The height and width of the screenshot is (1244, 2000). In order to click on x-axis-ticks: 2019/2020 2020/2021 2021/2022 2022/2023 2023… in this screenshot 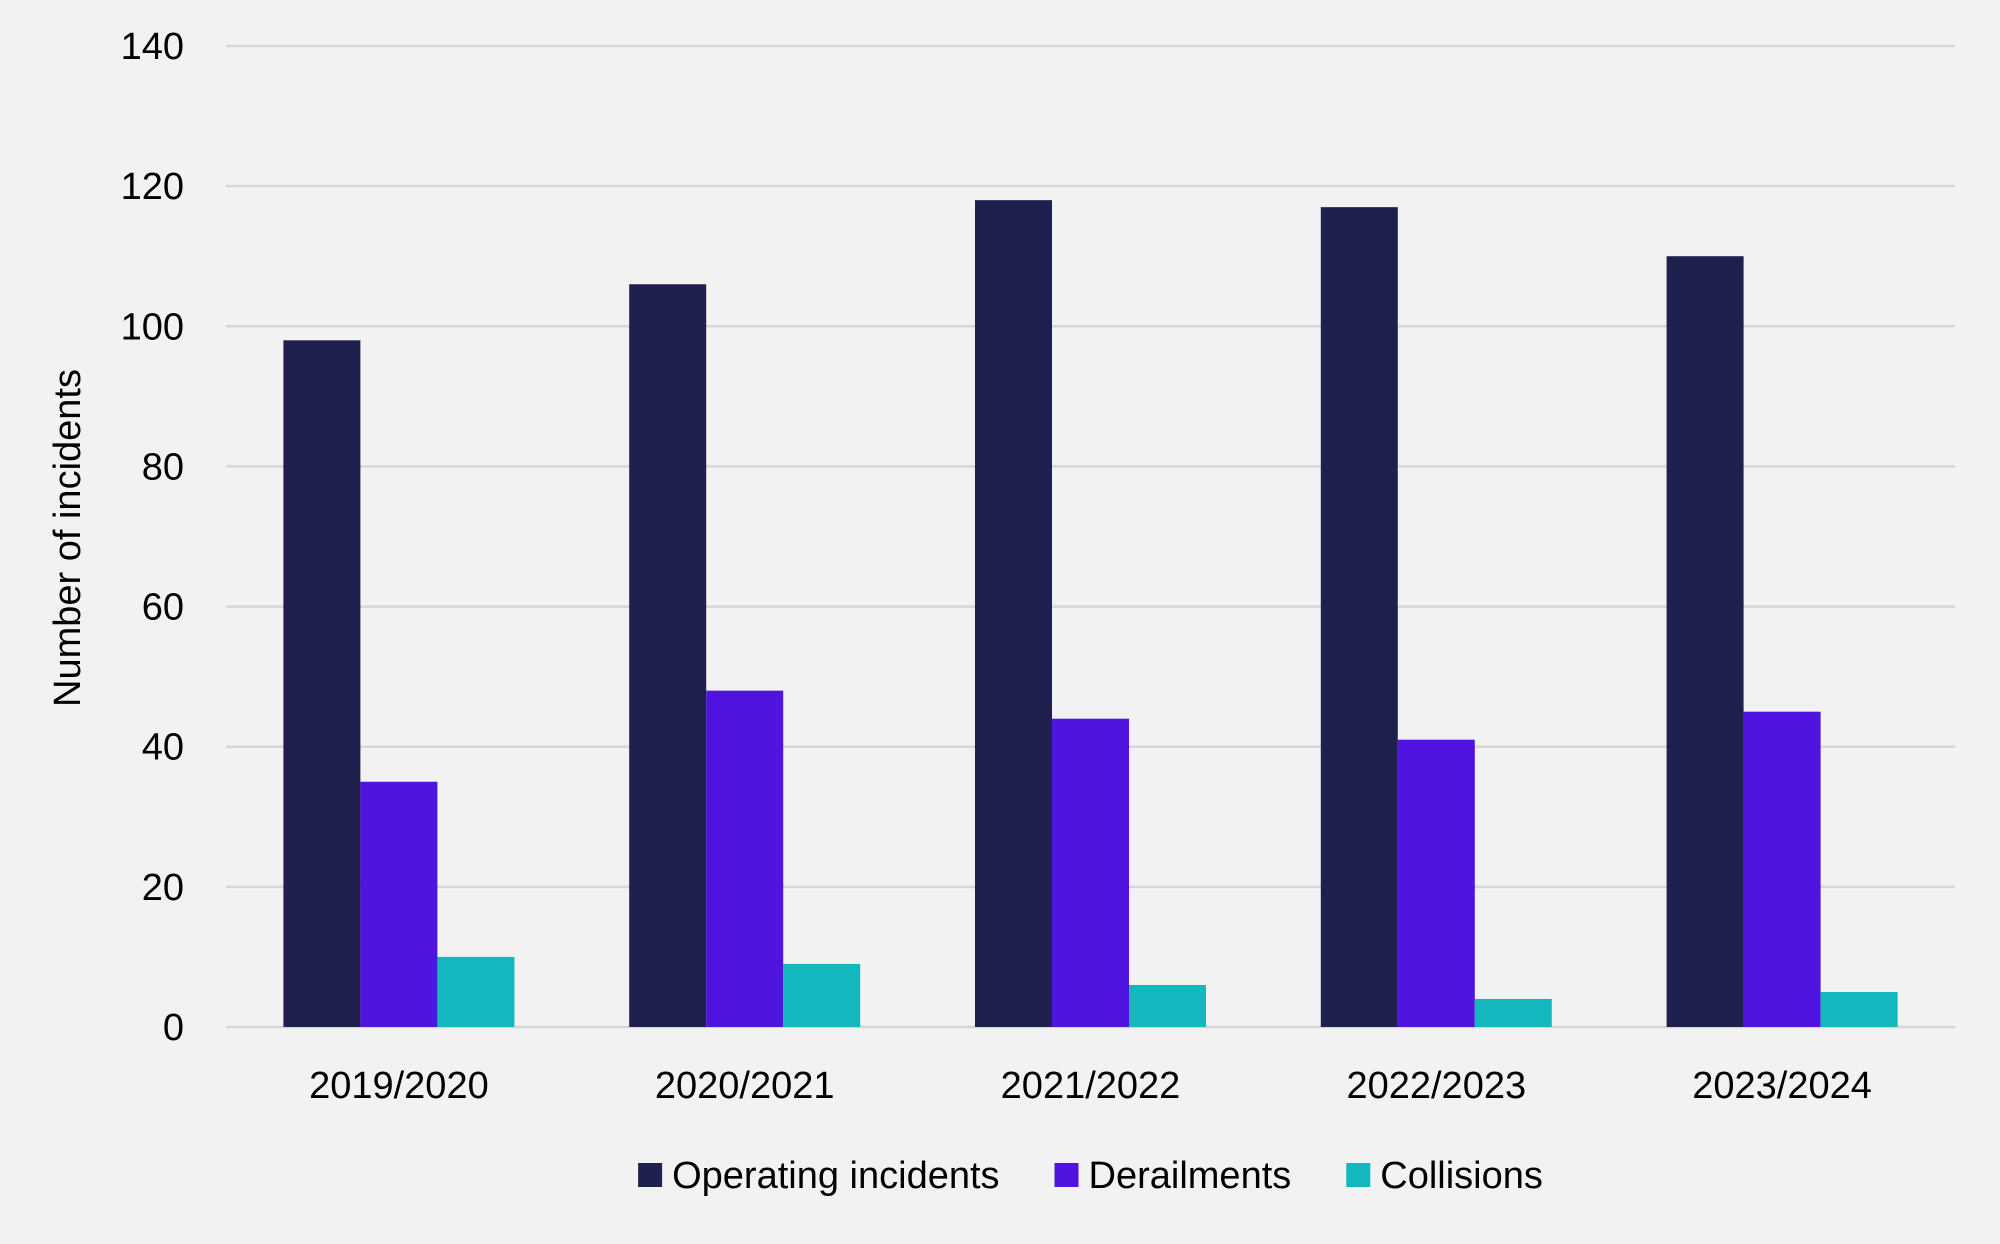, I will do `click(1090, 1086)`.